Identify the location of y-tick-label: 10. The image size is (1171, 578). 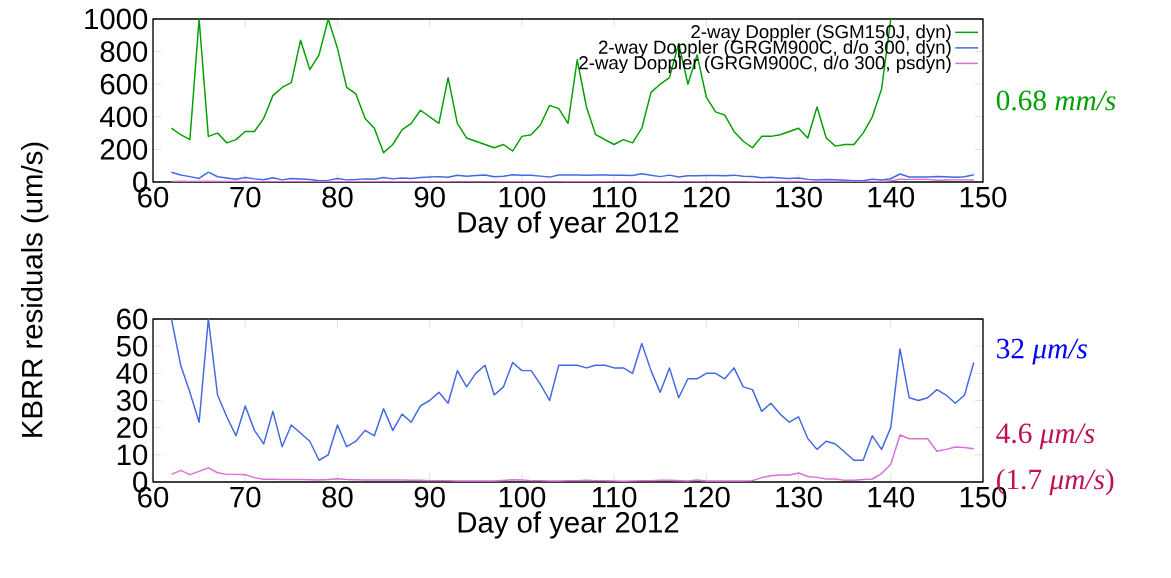
(132, 455).